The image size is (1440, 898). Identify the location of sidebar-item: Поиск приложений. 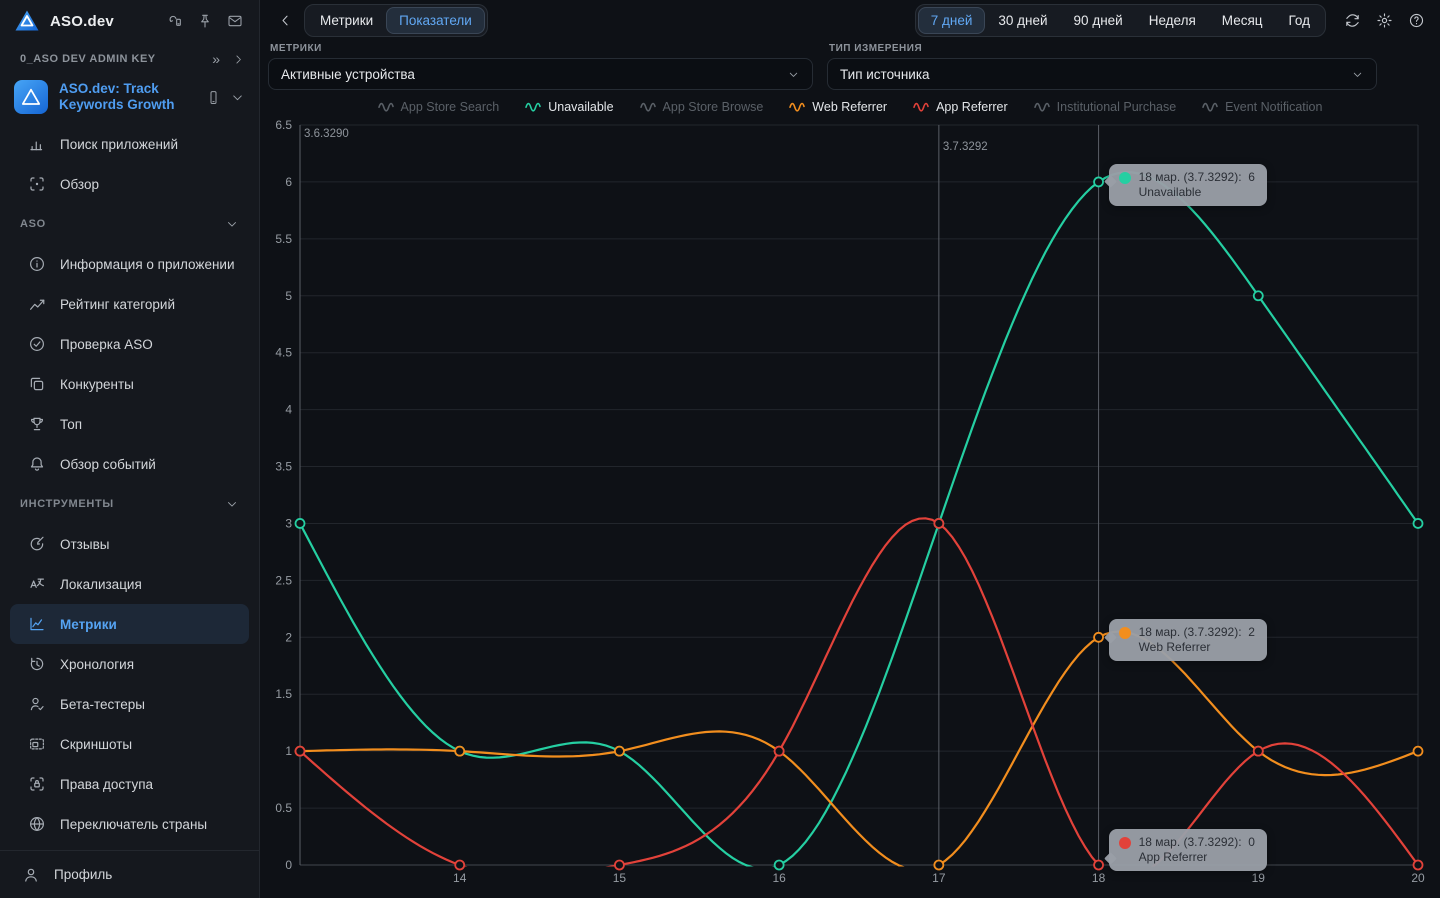
(129, 144).